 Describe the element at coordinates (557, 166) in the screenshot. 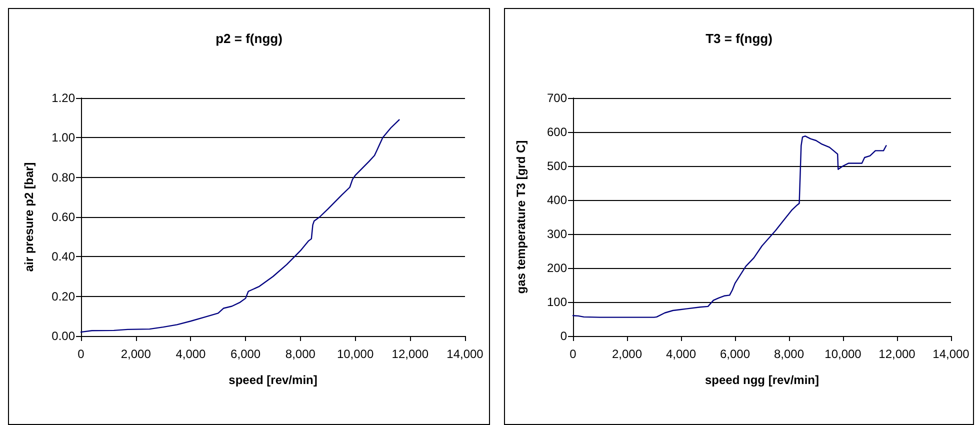

I see `y-tick-label: 500` at that location.